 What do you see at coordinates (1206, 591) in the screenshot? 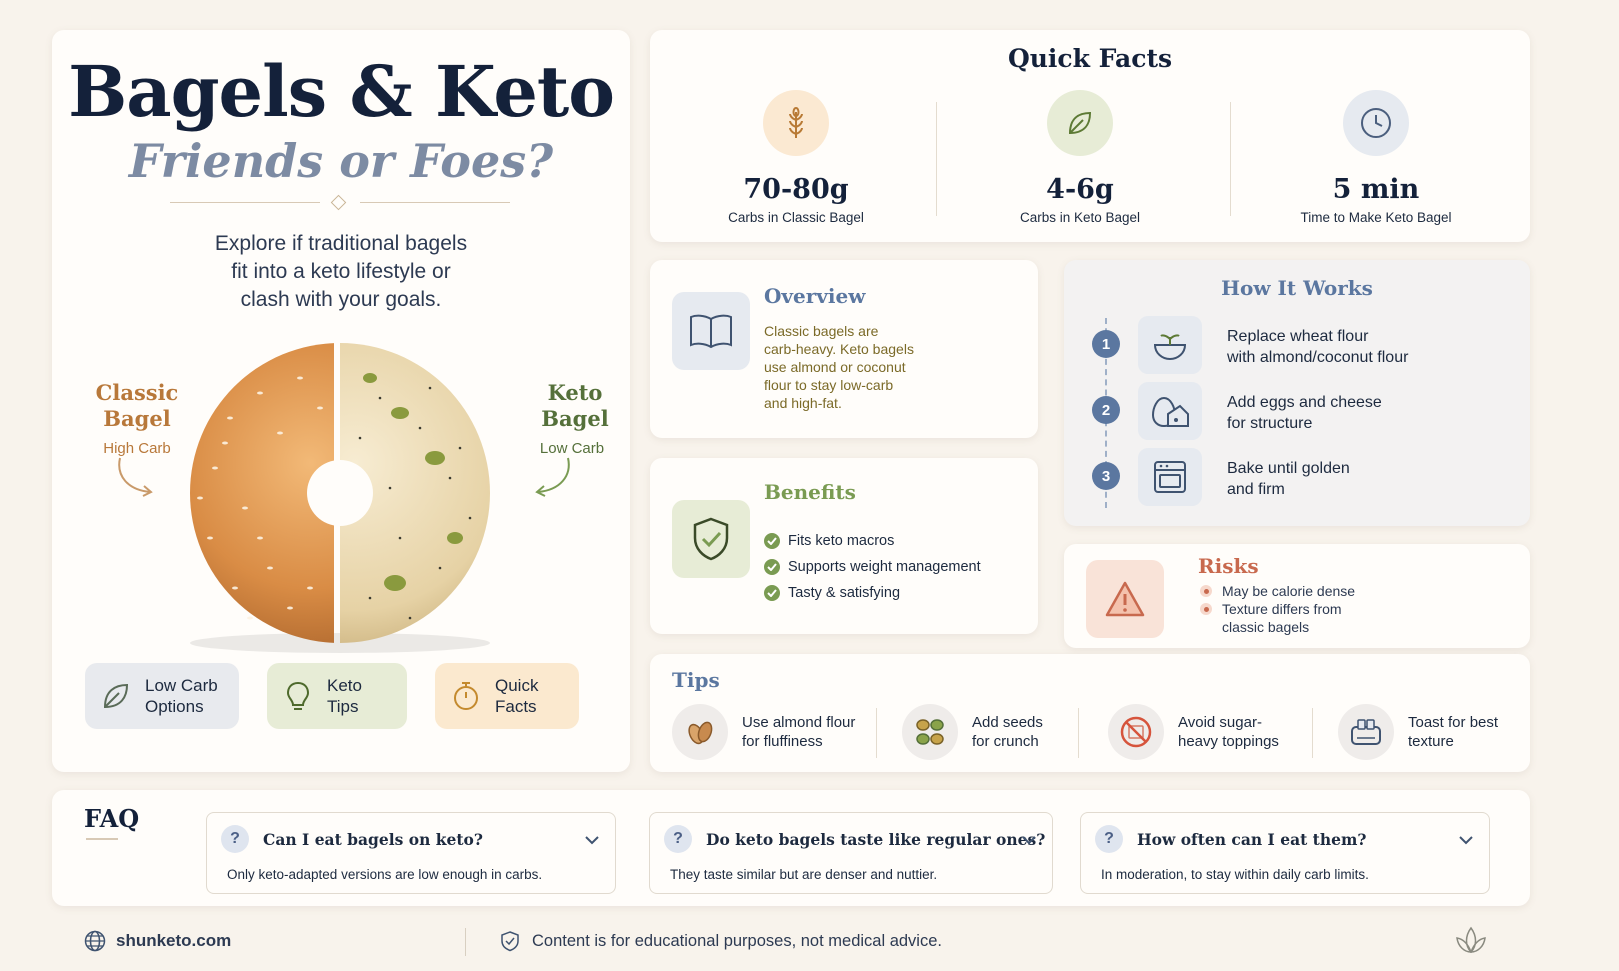
I see `bullet-icon` at bounding box center [1206, 591].